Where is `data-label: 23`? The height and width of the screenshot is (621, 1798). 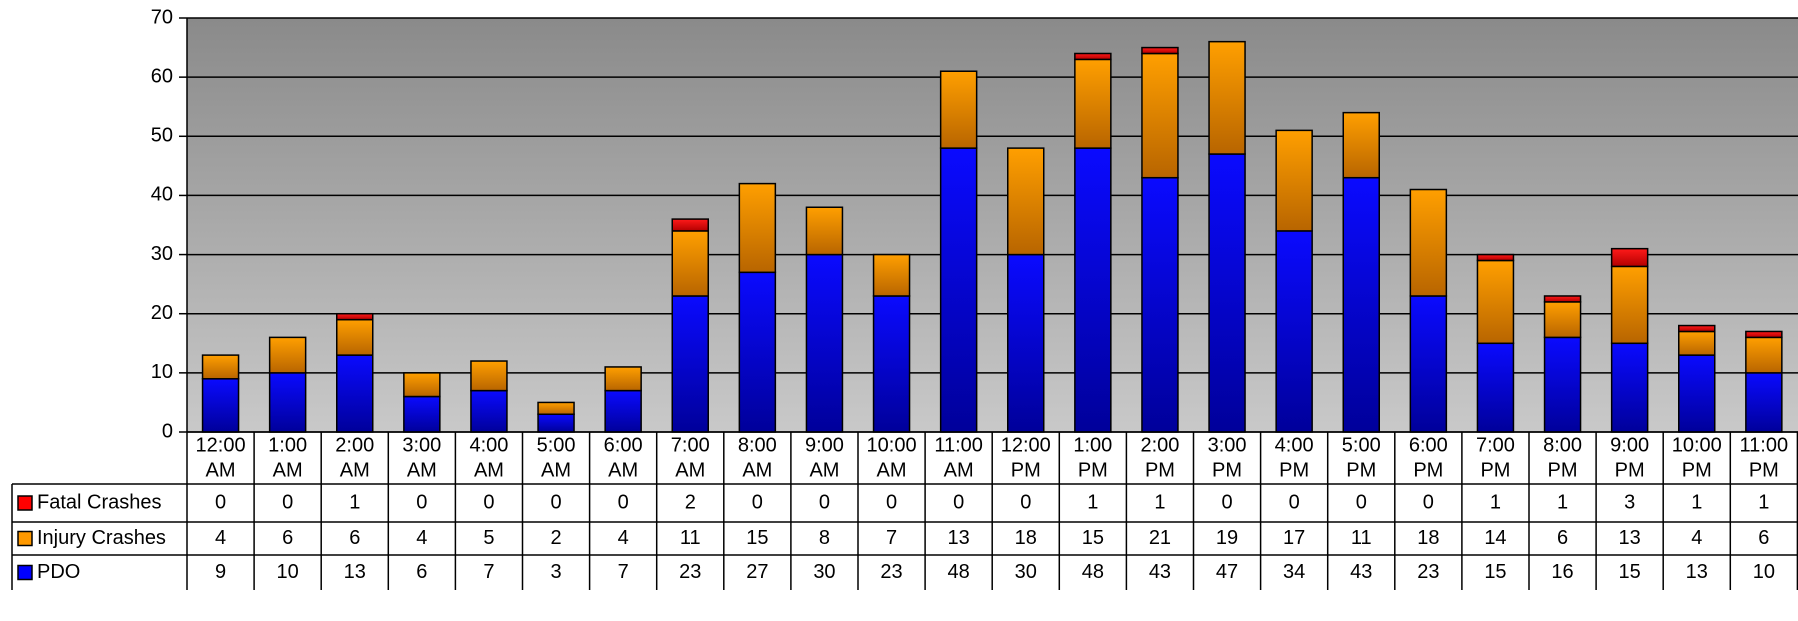 data-label: 23 is located at coordinates (1428, 572).